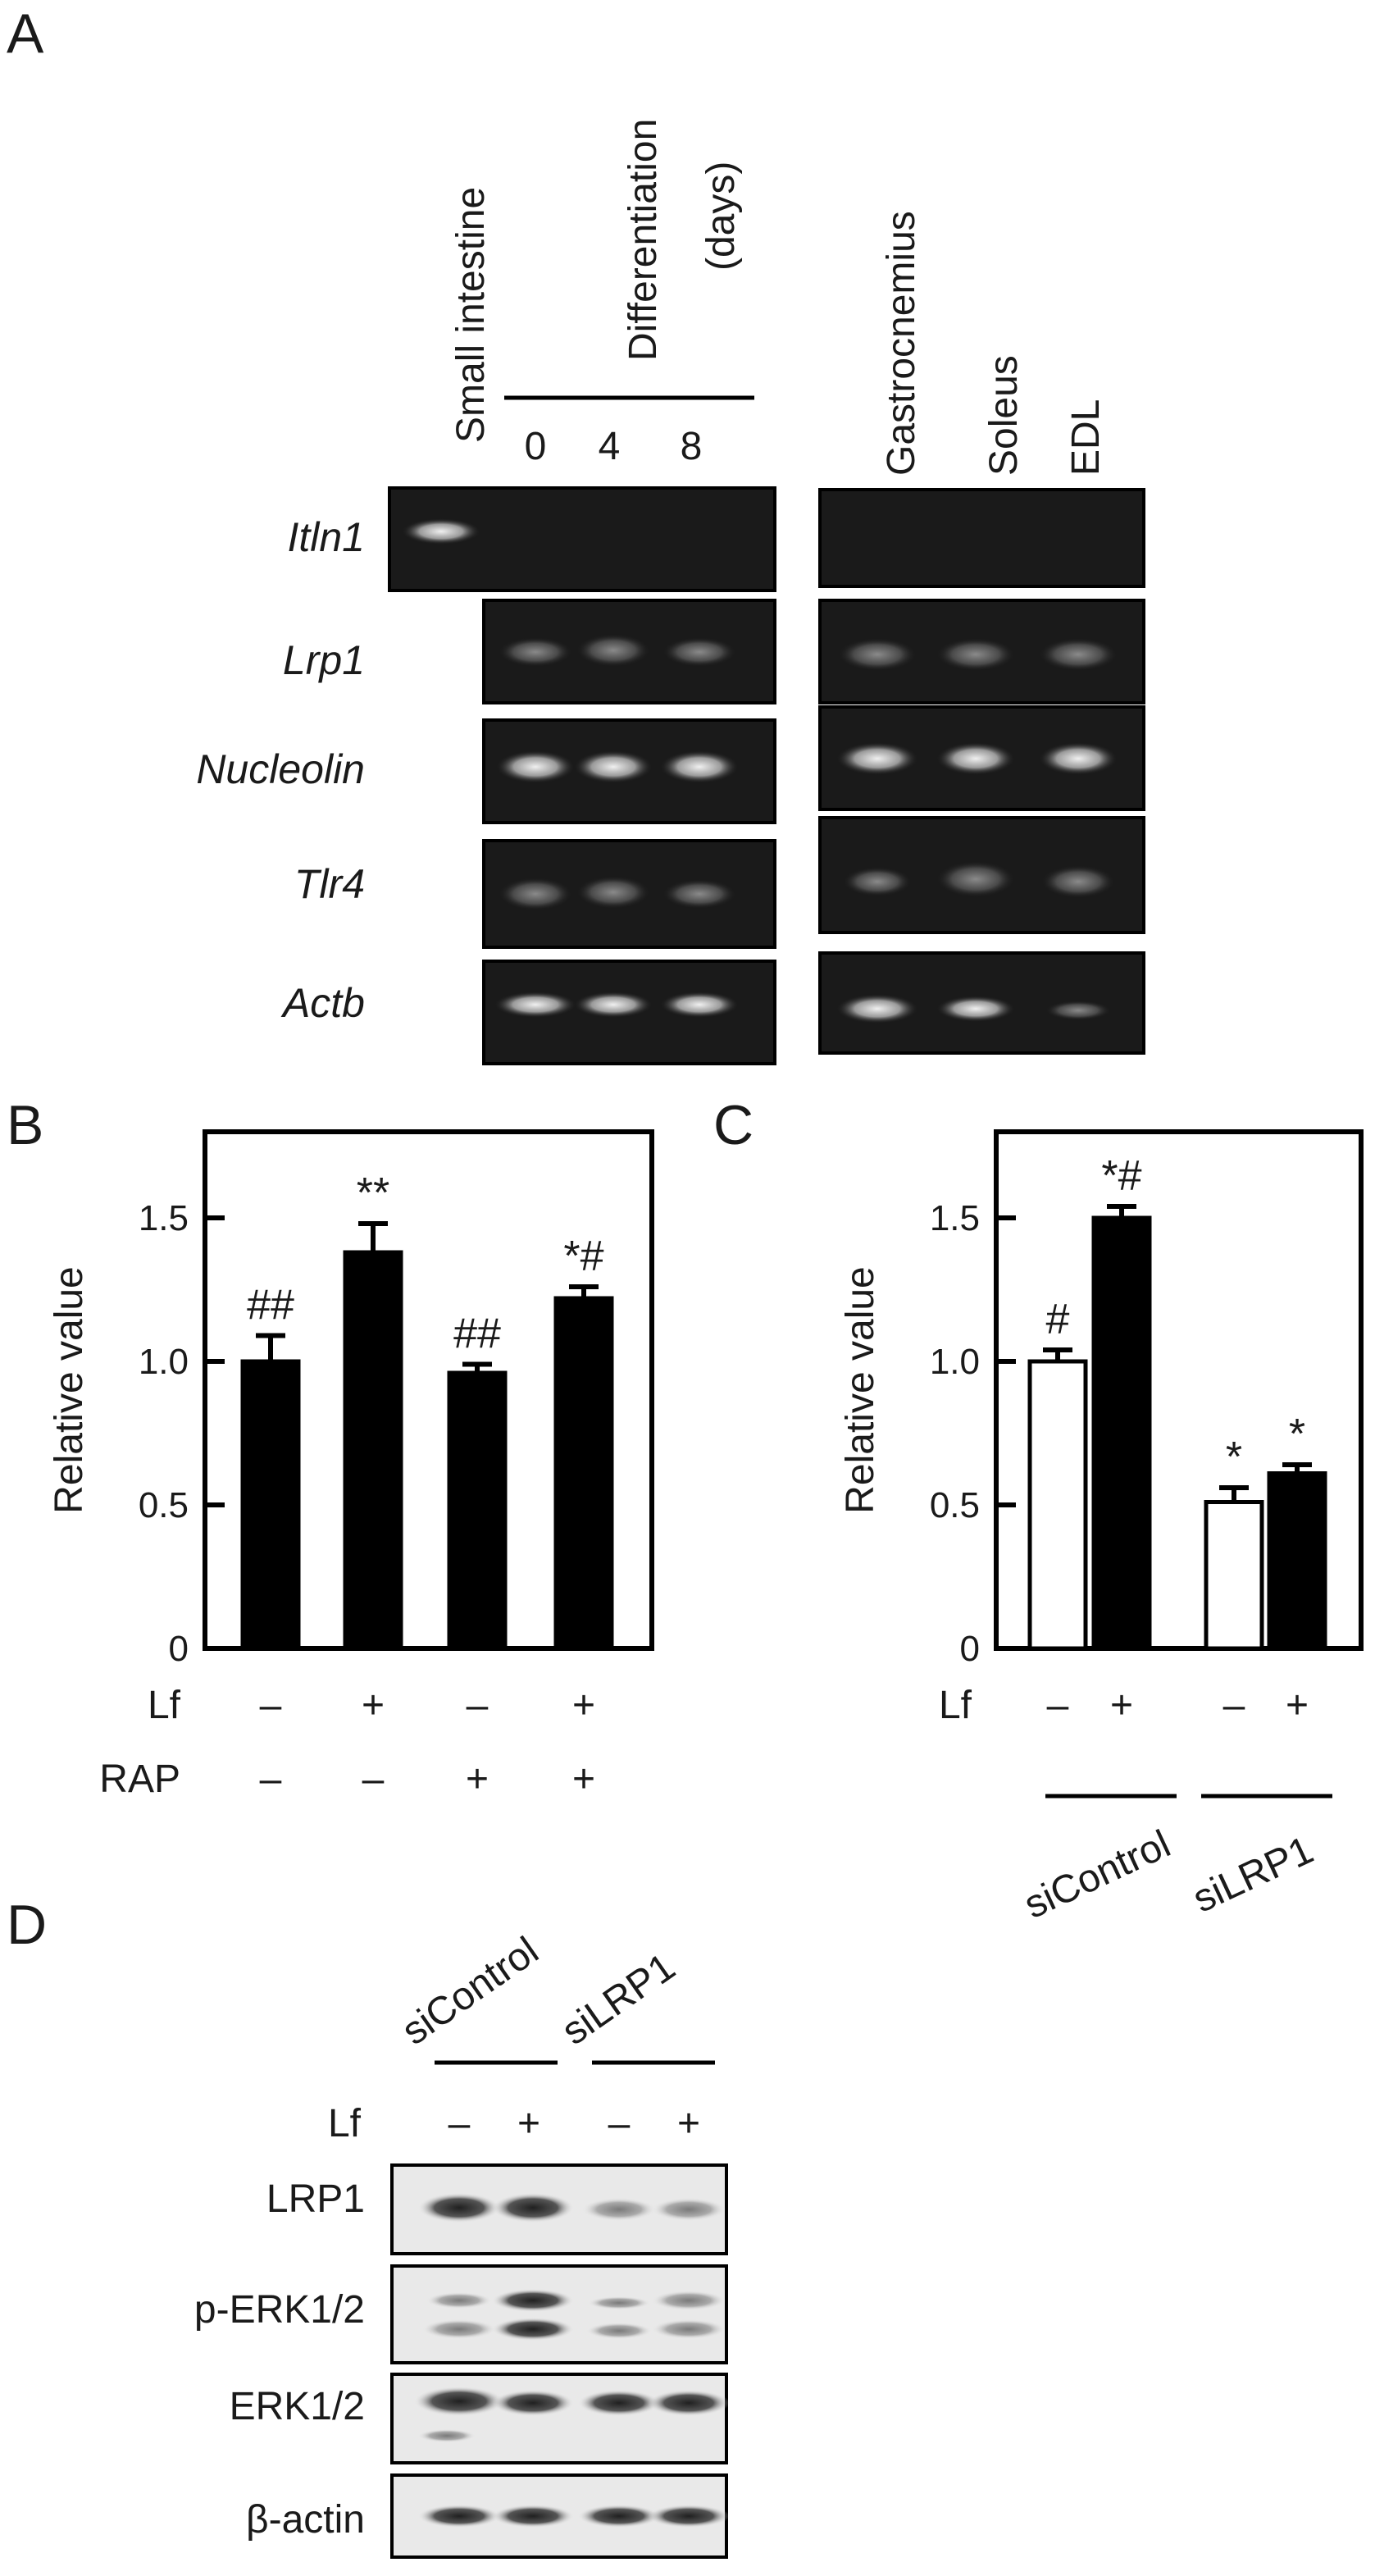 The height and width of the screenshot is (2576, 1375). I want to click on chart-c-group-label: siControl, so click(1097, 1874).